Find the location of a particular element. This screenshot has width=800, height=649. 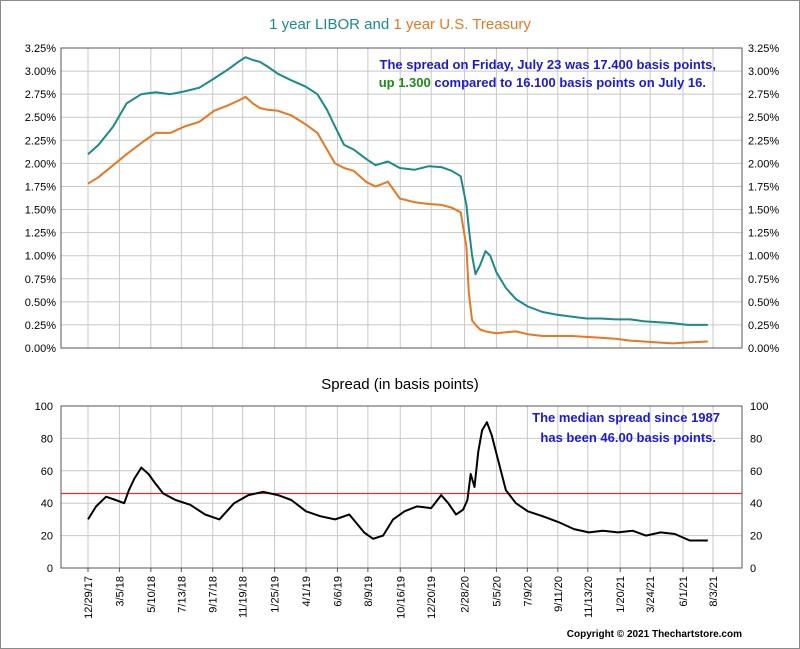

x-tick-label: 11/19/18 is located at coordinates (244, 597).